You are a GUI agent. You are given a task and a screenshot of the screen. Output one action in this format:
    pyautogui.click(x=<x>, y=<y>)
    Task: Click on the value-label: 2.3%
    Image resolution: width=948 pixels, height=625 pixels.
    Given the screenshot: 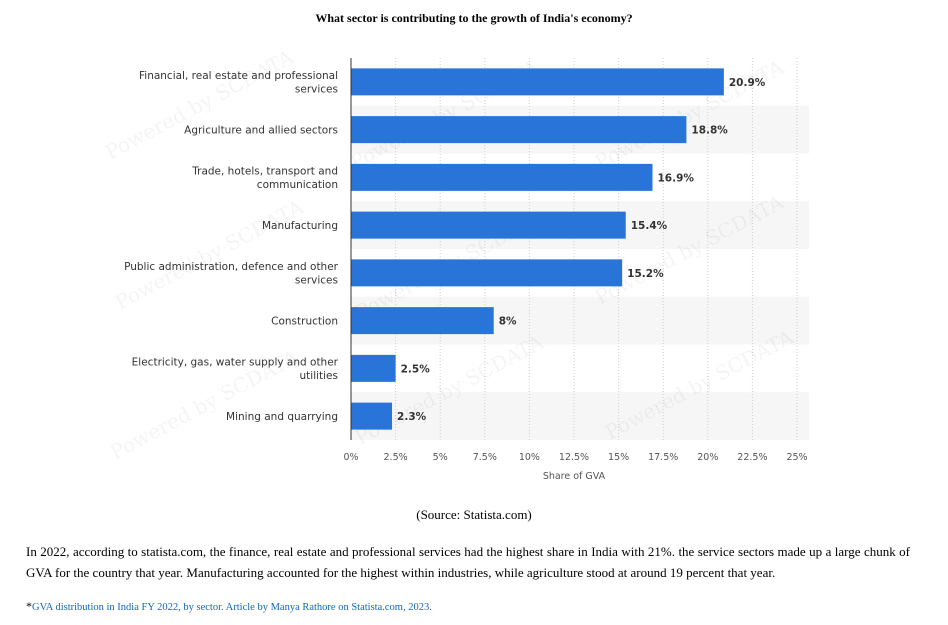 What is the action you would take?
    pyautogui.click(x=412, y=417)
    